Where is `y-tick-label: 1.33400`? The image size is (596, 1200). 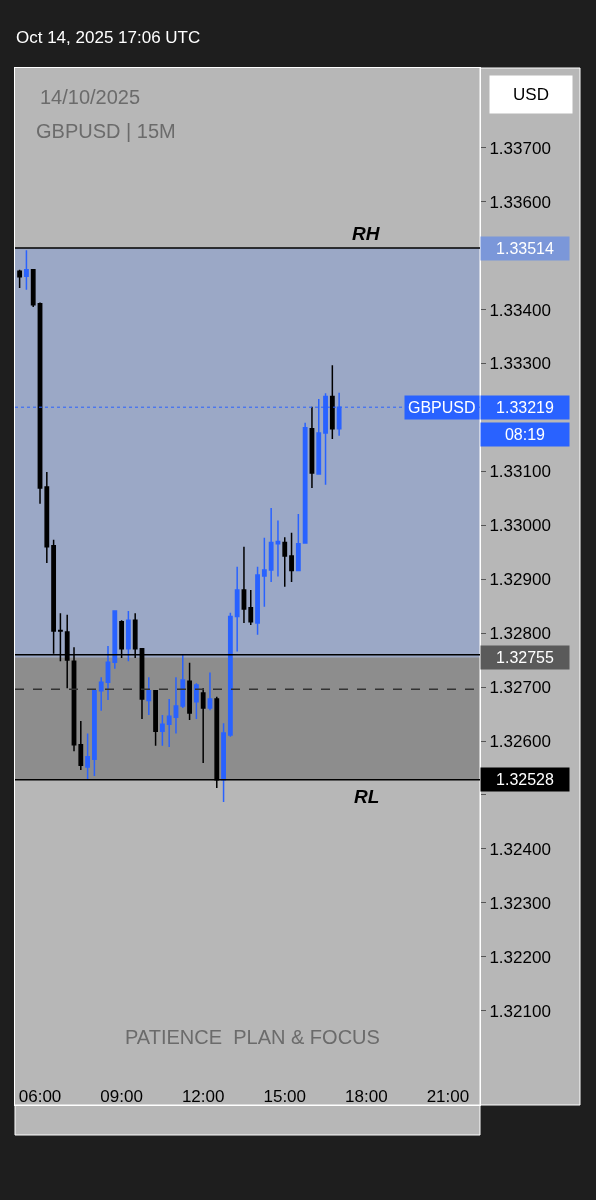
y-tick-label: 1.33400 is located at coordinates (520, 310).